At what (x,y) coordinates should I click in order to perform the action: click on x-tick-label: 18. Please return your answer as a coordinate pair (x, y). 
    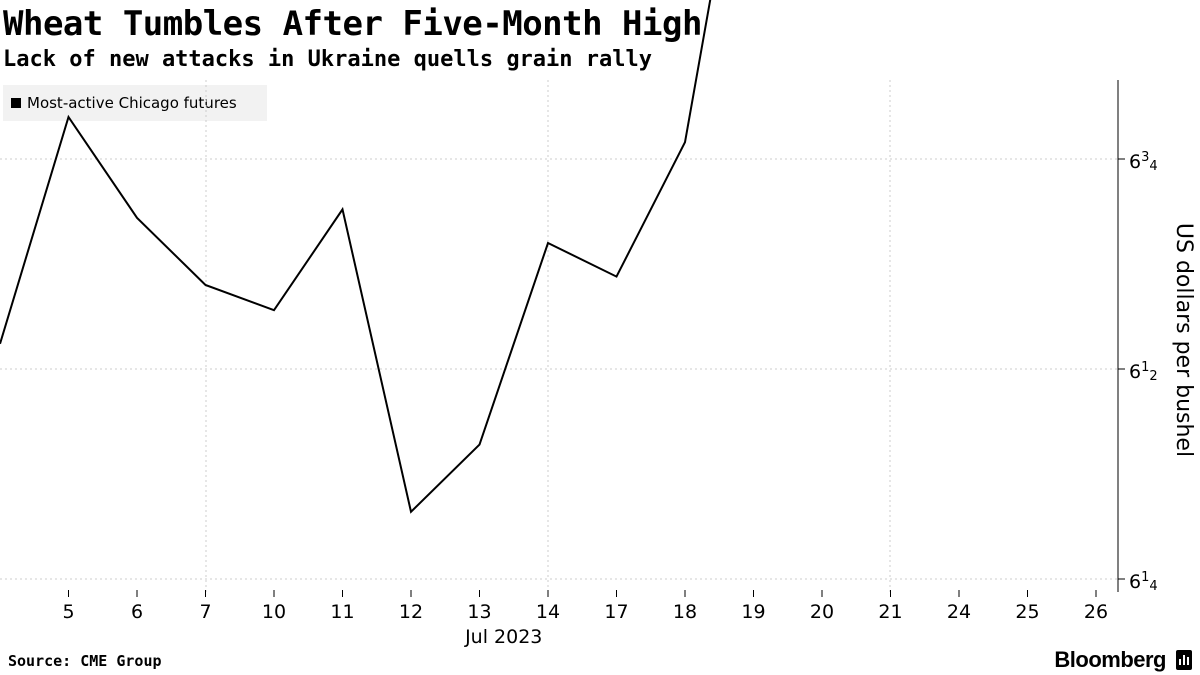
    Looking at the image, I should click on (685, 612).